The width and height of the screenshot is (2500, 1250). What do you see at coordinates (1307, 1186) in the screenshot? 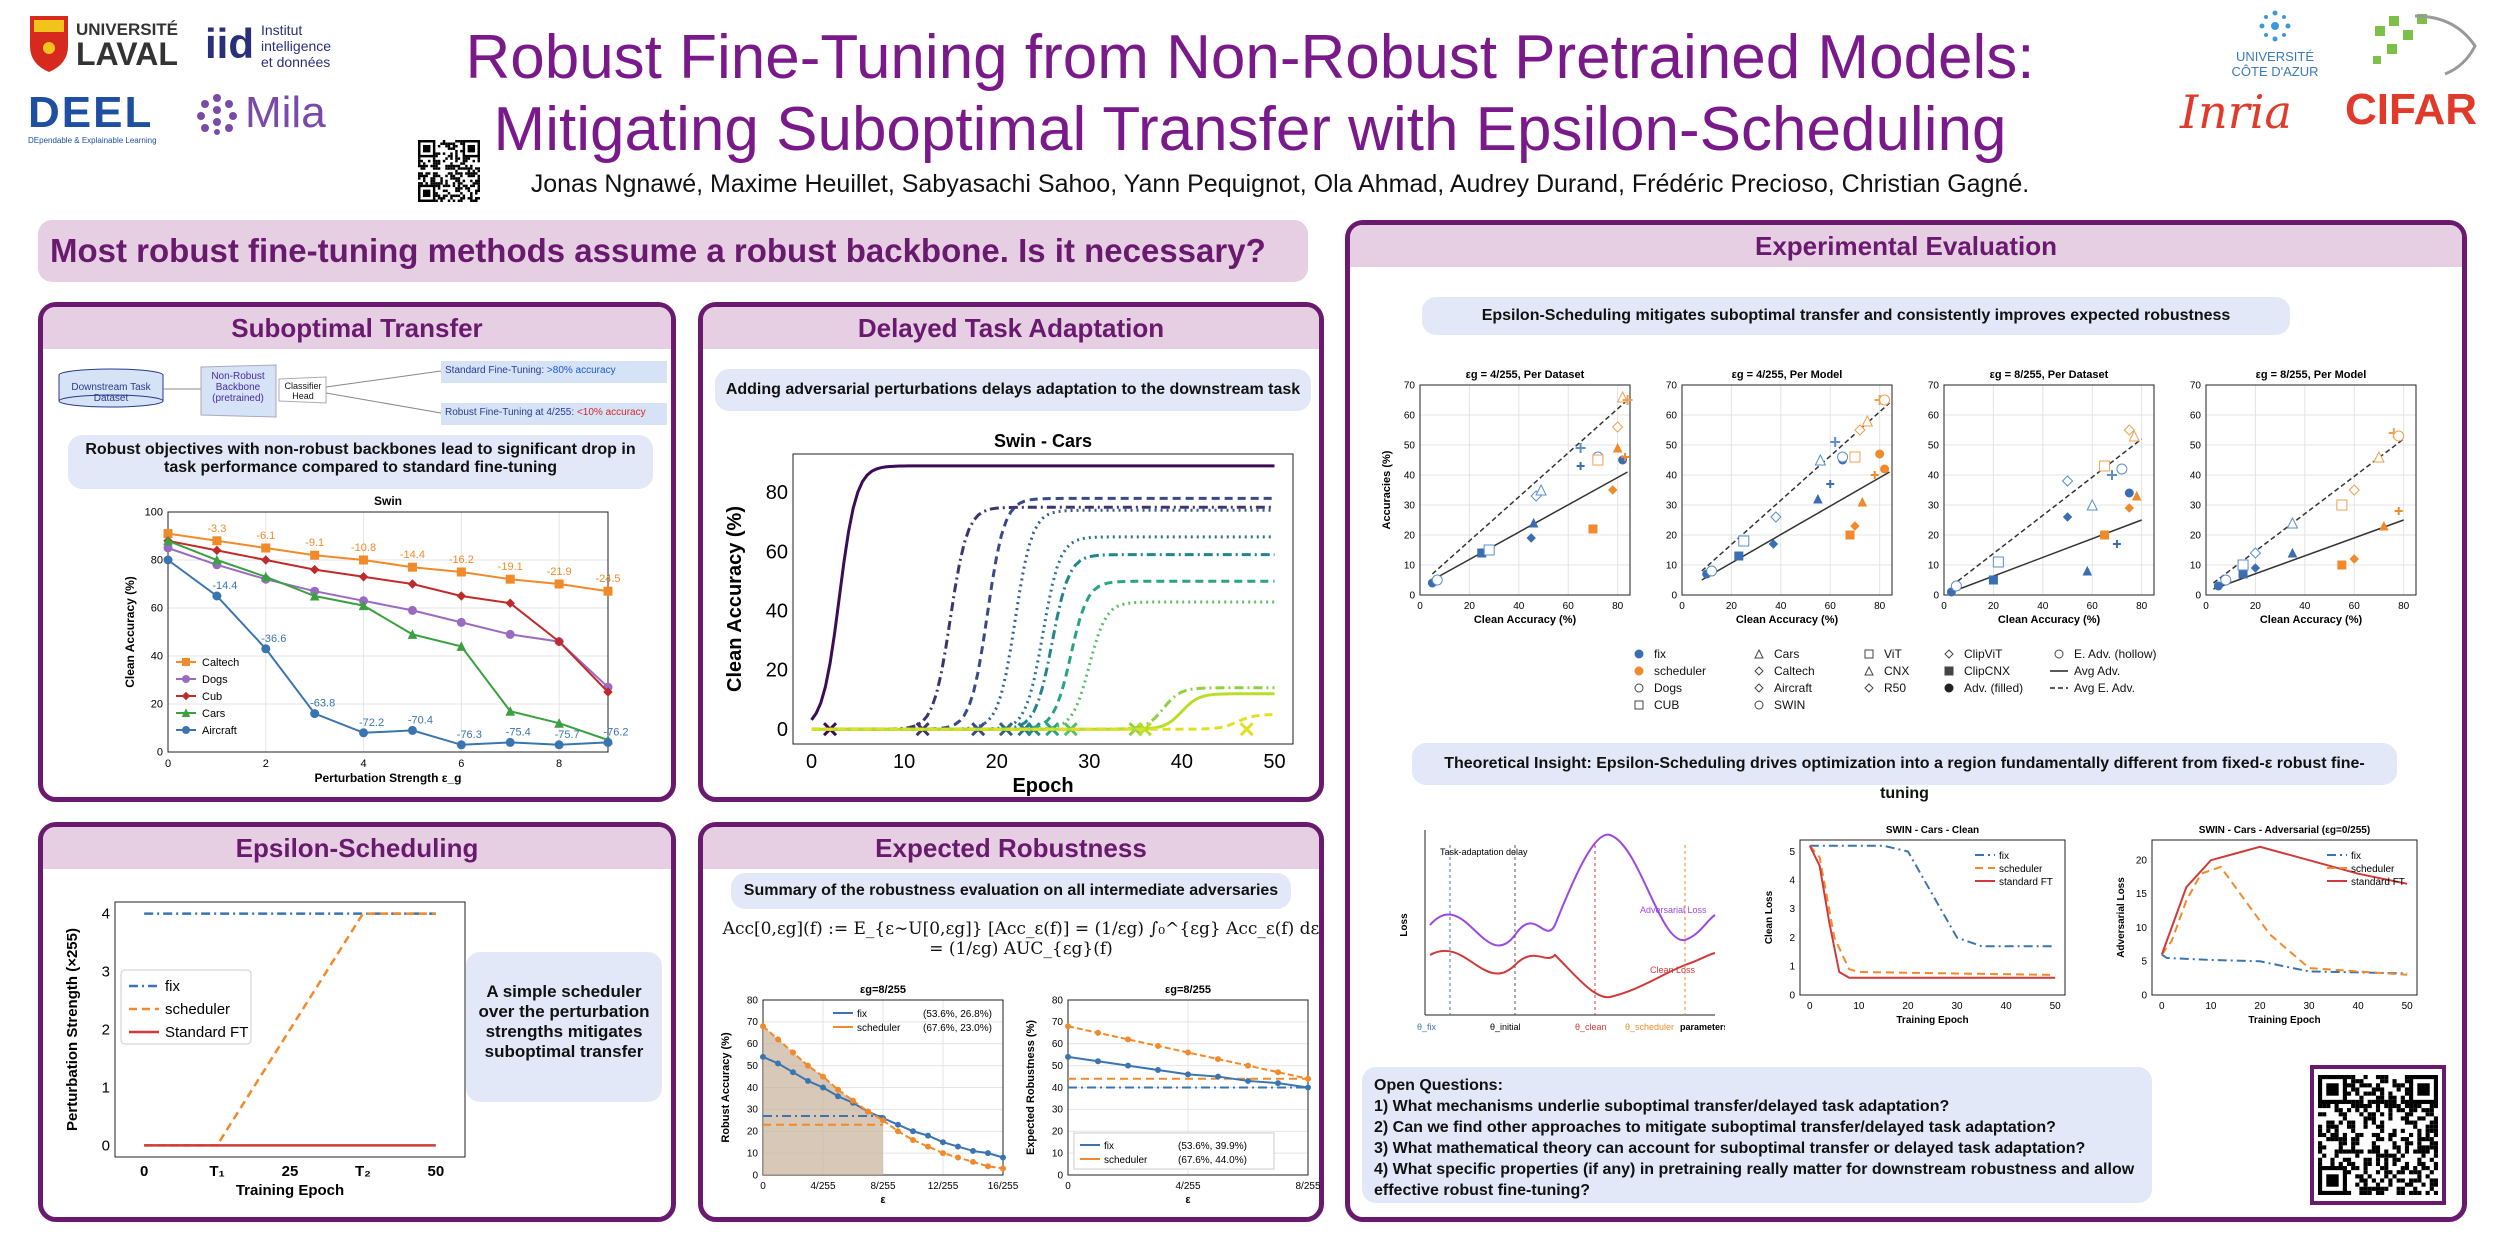
I see `x-tick-label: 8/255` at bounding box center [1307, 1186].